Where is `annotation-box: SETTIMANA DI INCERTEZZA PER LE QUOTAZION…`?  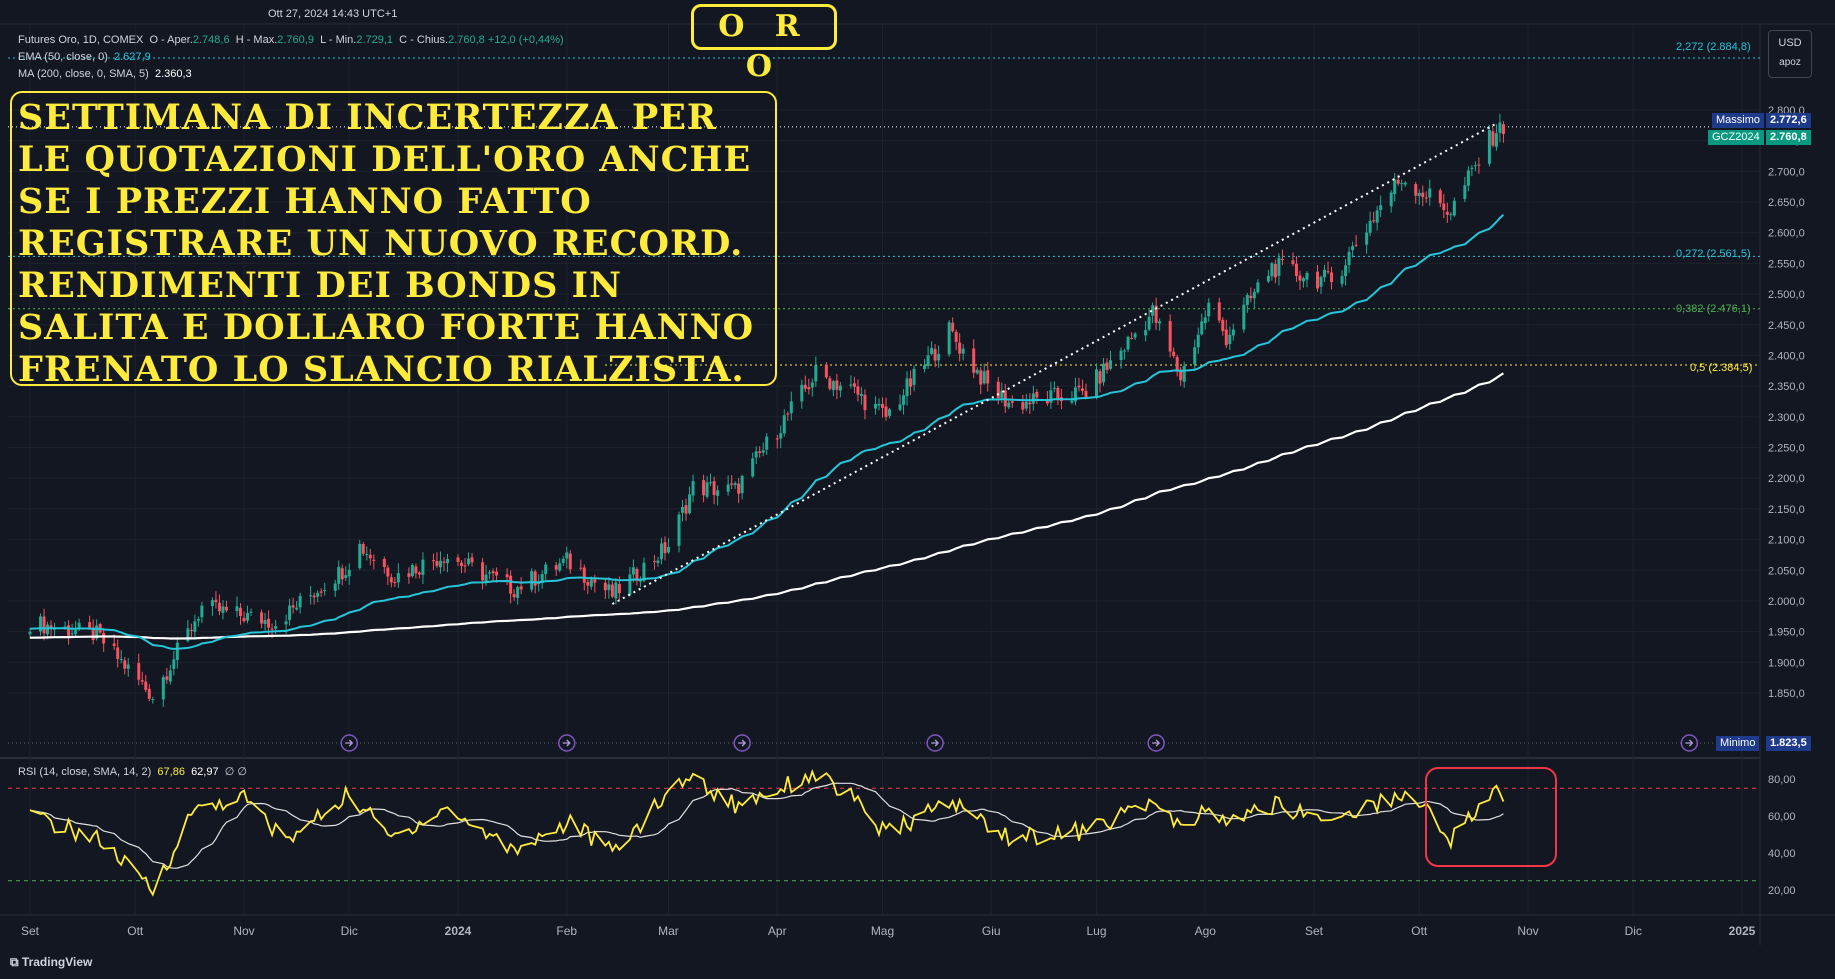
annotation-box: SETTIMANA DI INCERTEZZA PER LE QUOTAZION… is located at coordinates (393, 240).